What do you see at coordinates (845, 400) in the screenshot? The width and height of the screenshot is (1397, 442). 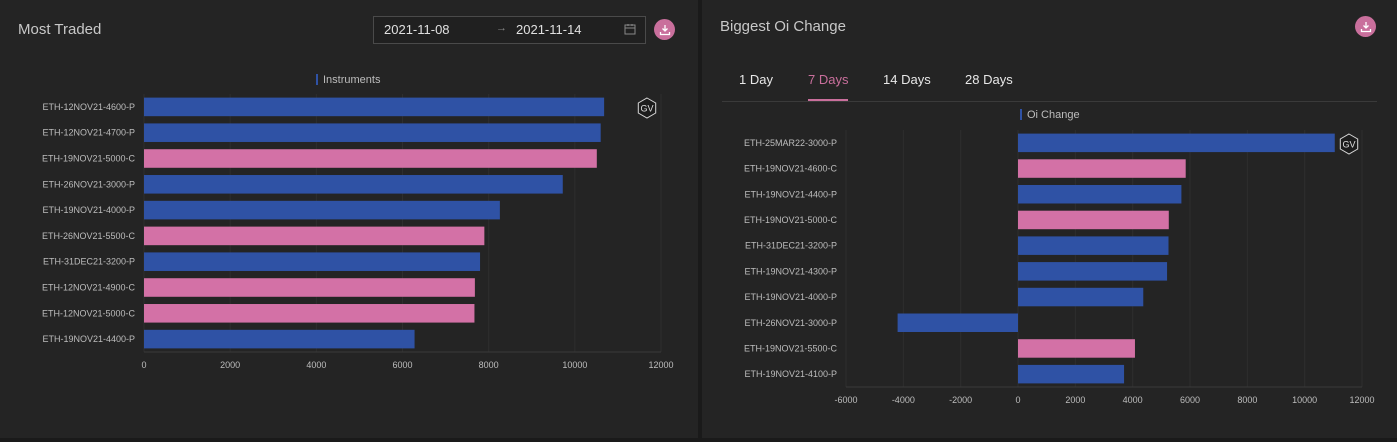 I see `right-x-tick-label: -6000` at bounding box center [845, 400].